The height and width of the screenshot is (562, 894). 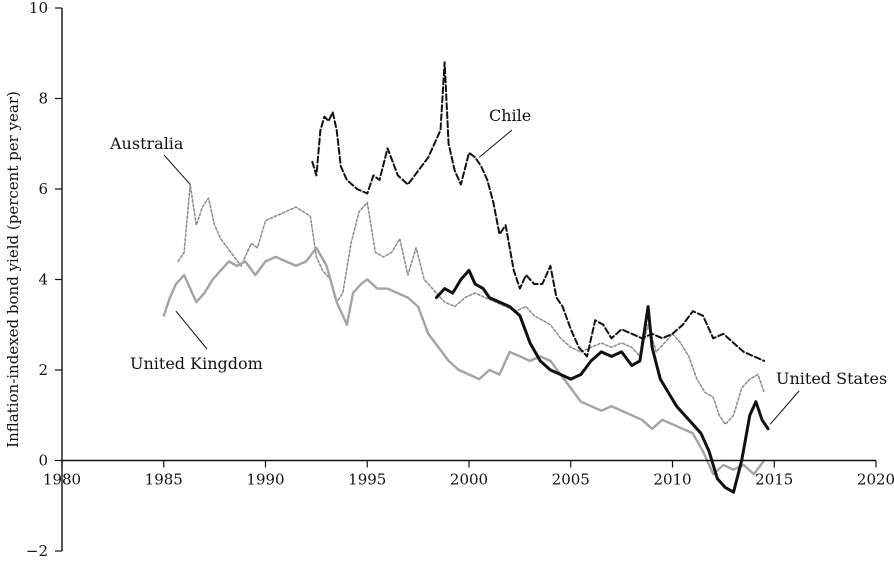 What do you see at coordinates (265, 480) in the screenshot?
I see `x-tick-label: 1990` at bounding box center [265, 480].